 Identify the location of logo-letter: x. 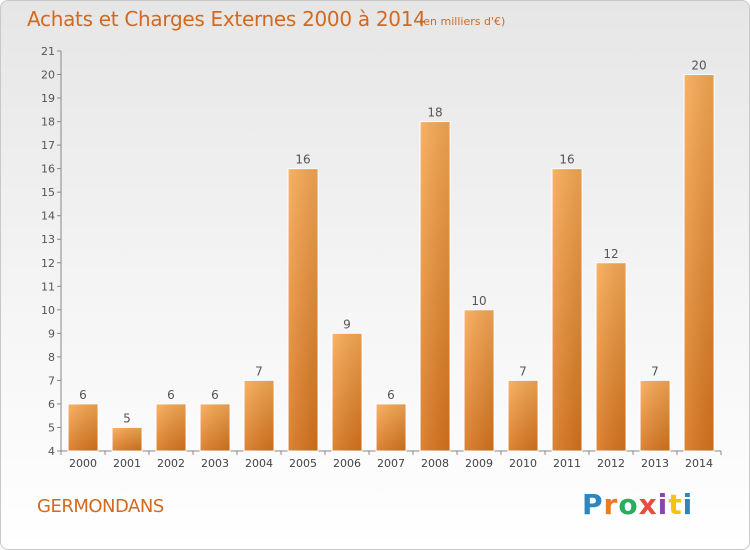
(648, 504).